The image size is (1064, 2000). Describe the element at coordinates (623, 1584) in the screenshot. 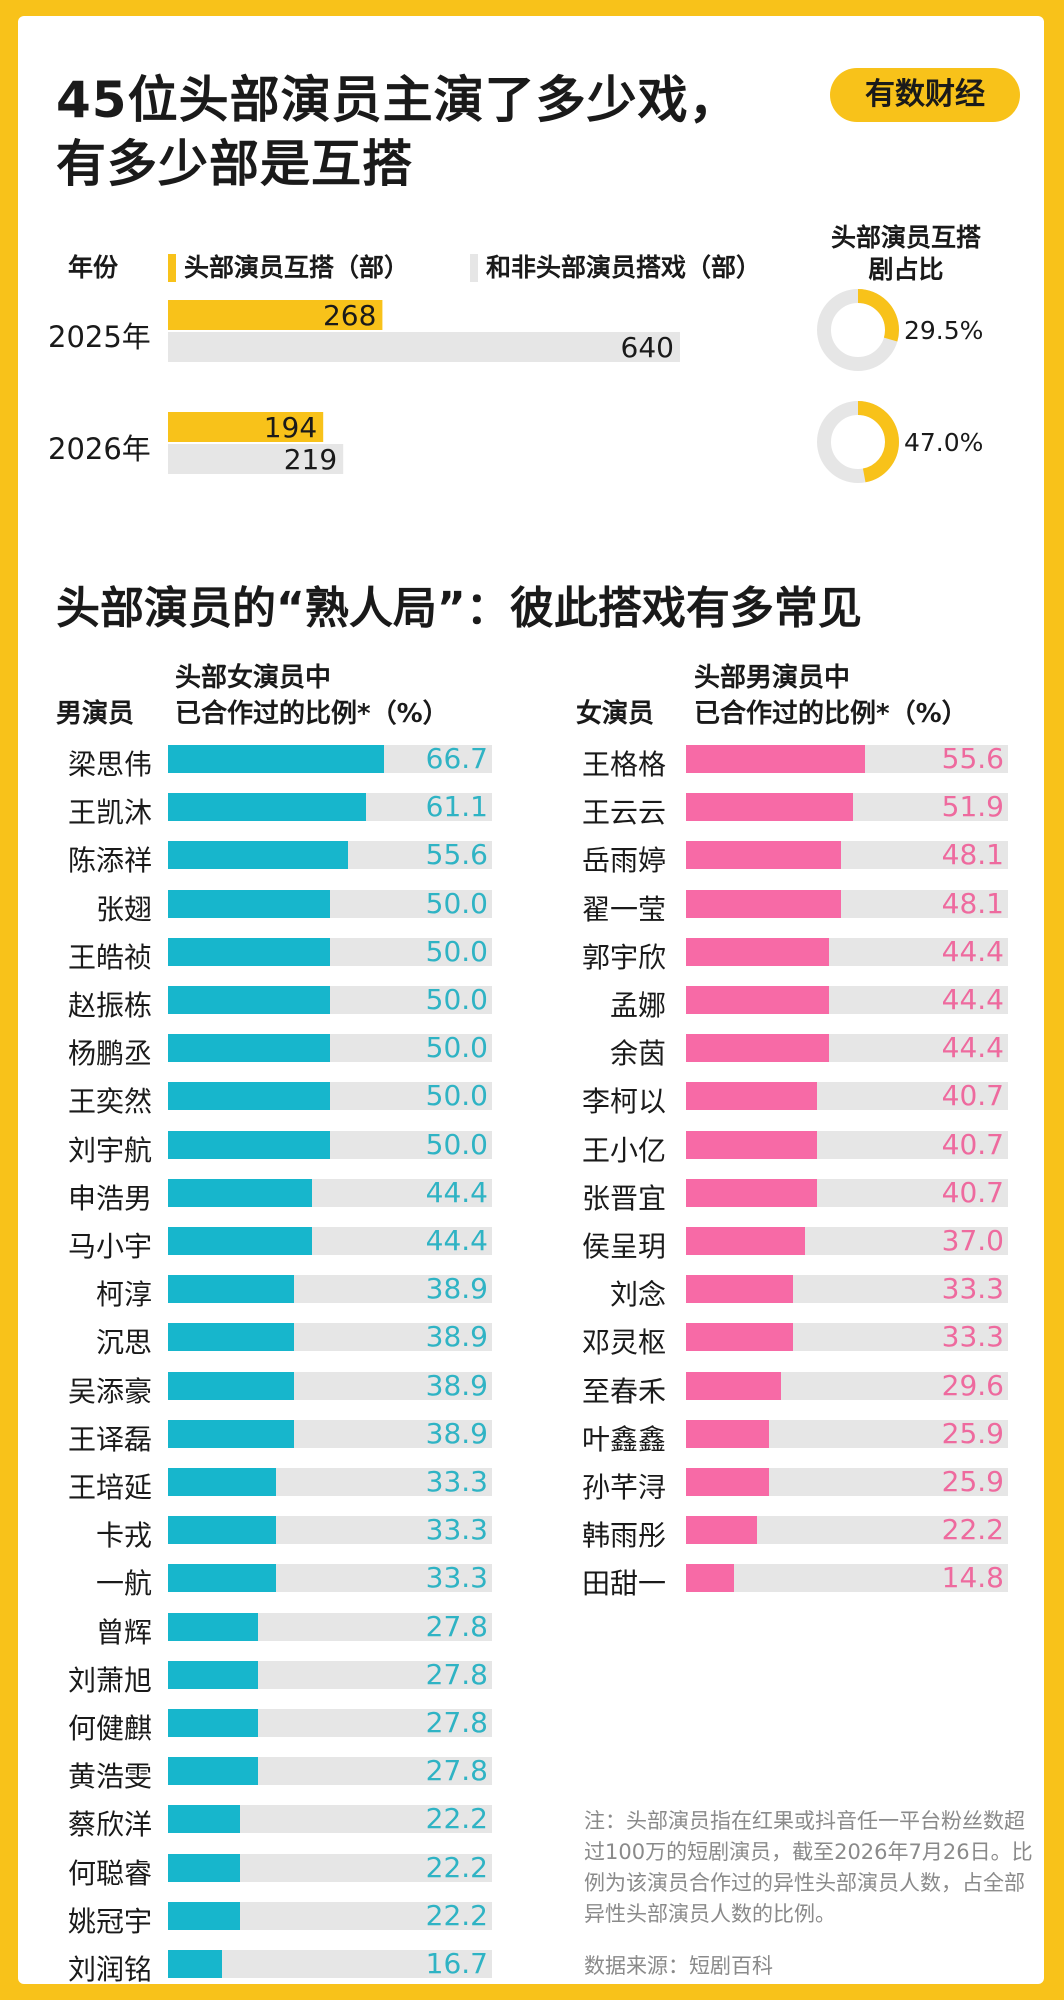

I see `female-actor-row-name: 田甜一` at that location.